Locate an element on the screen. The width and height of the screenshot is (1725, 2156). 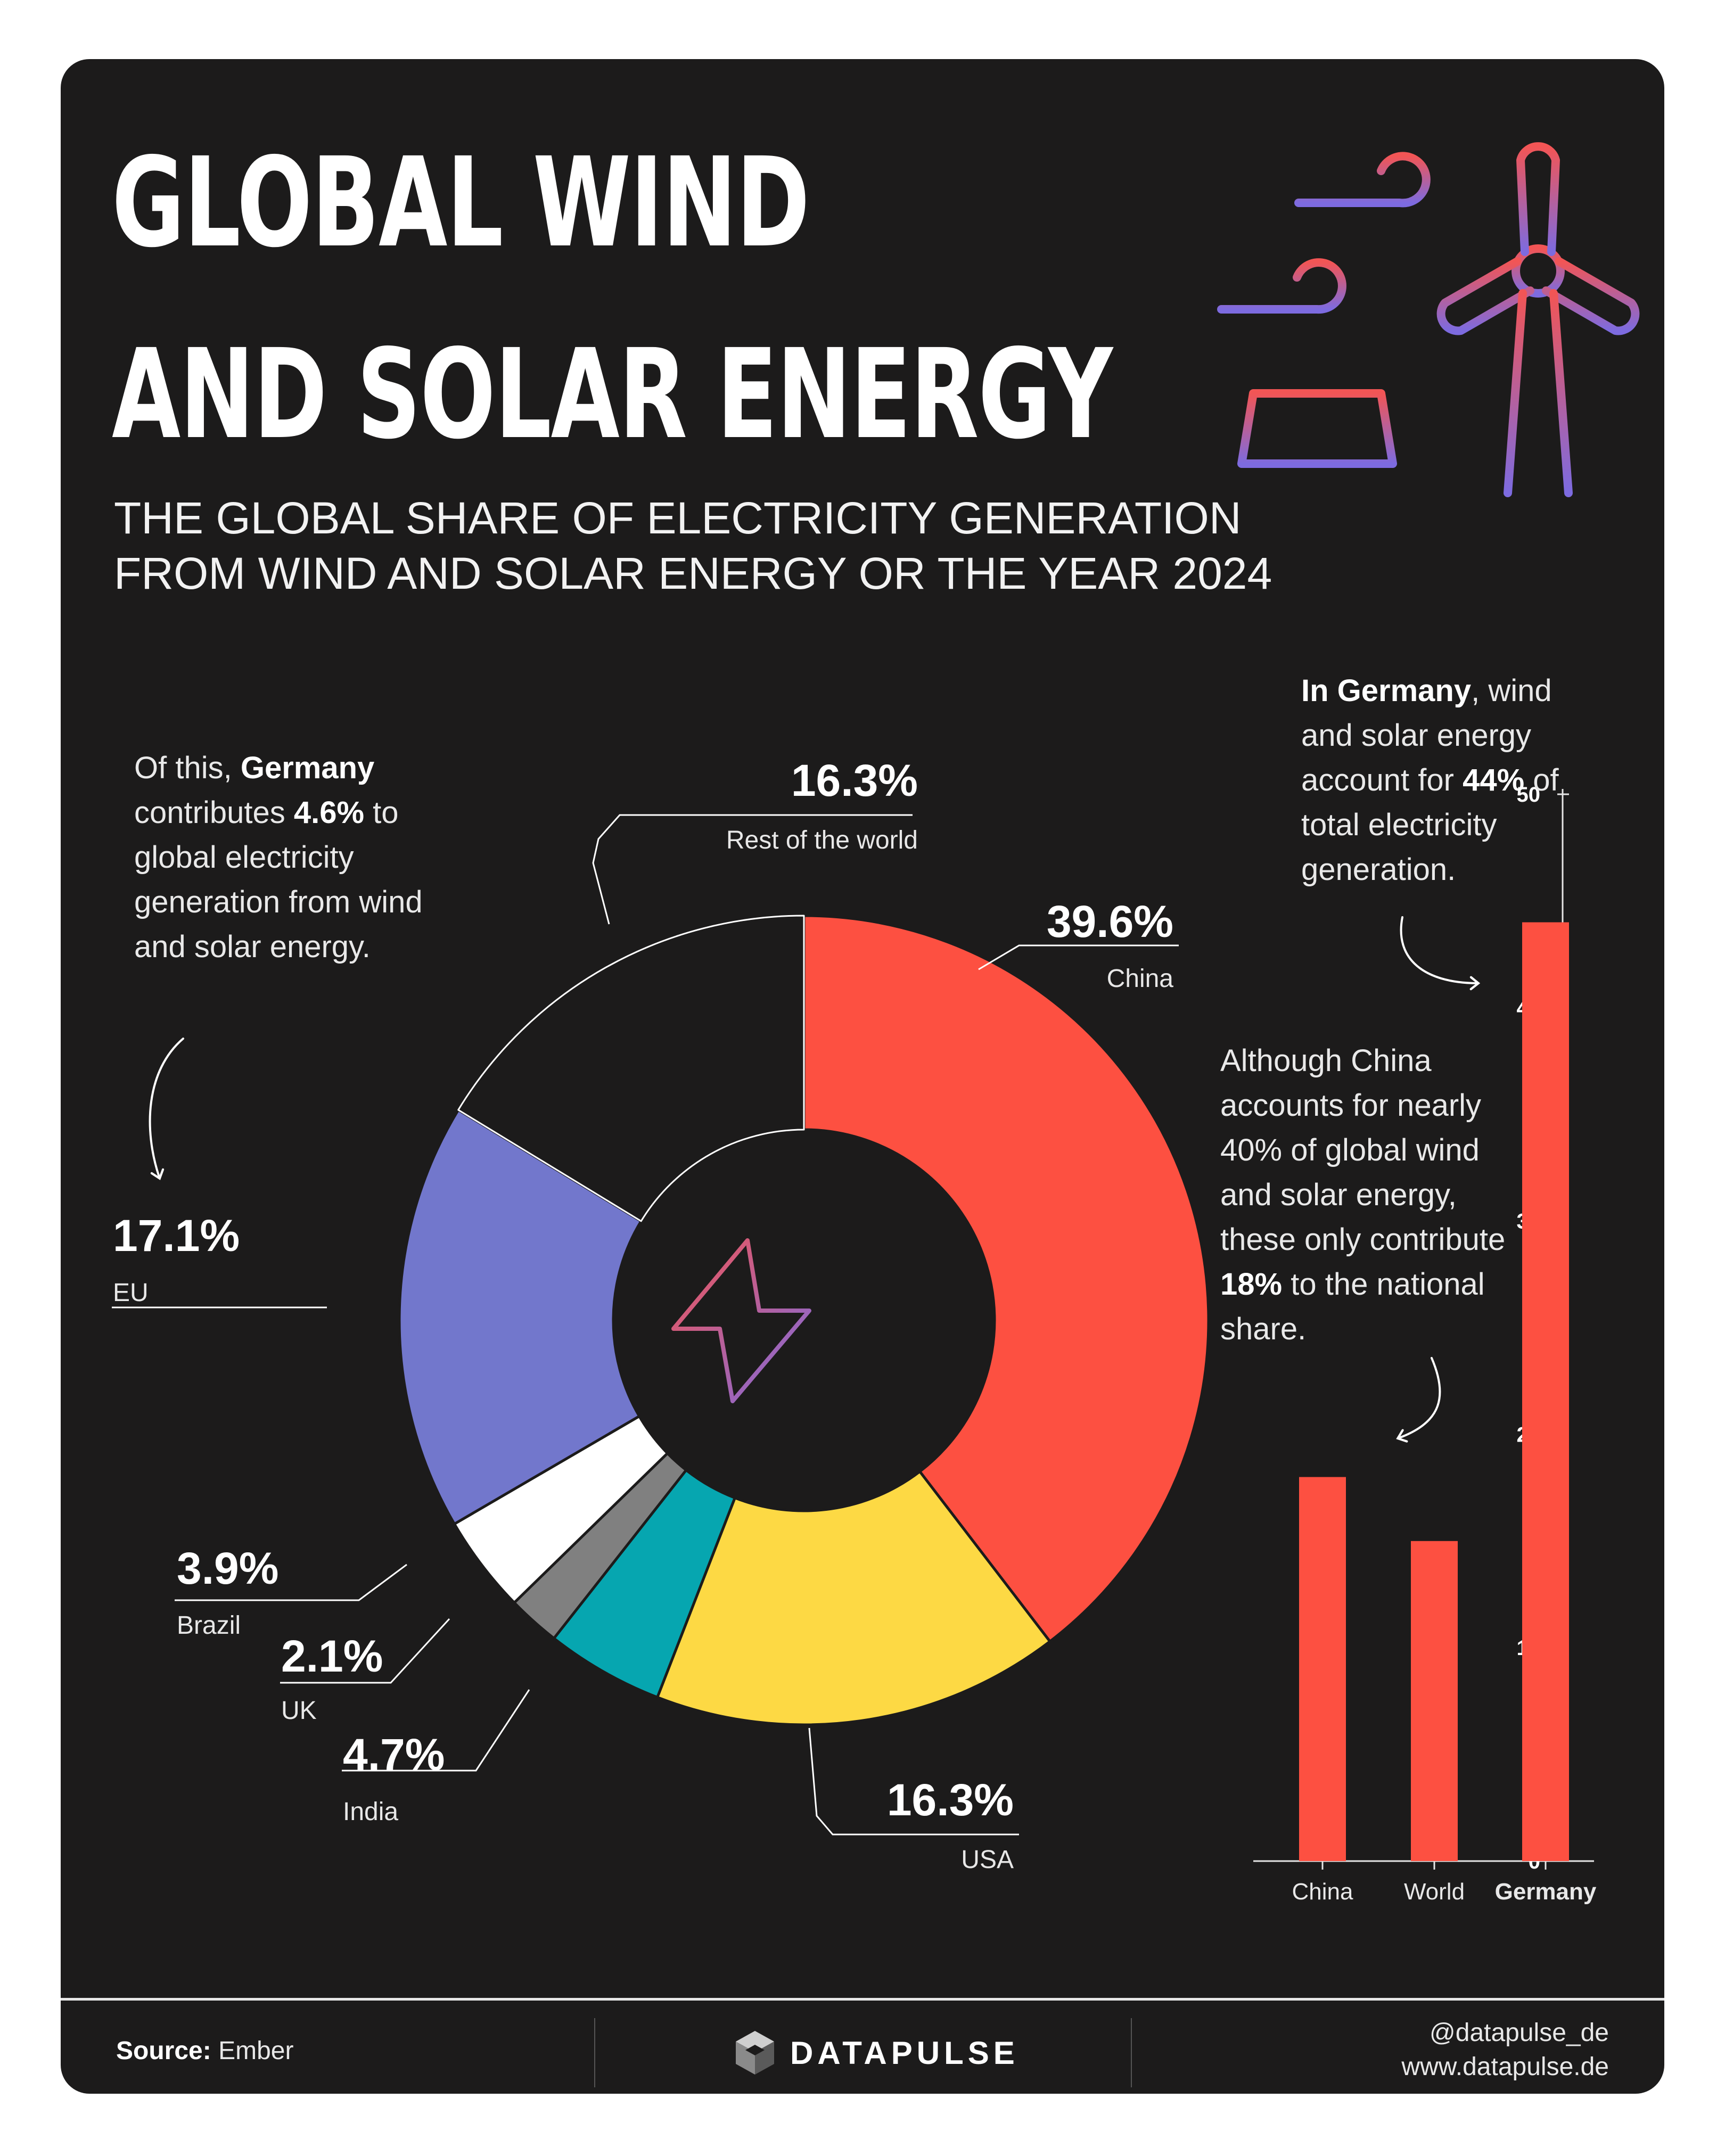
slice-value-china: 39.6% is located at coordinates (1109, 921).